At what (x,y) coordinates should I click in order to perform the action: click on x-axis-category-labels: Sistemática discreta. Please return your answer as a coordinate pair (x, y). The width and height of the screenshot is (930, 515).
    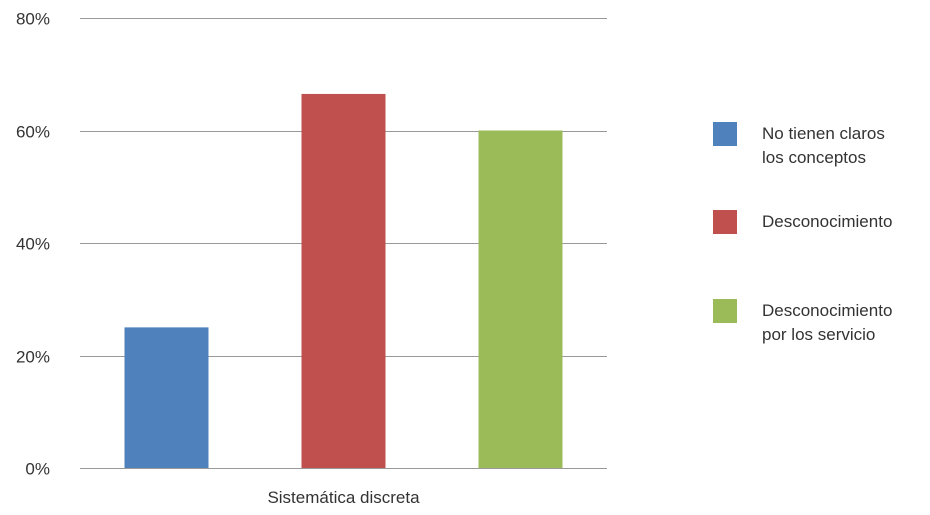
    Looking at the image, I should click on (343, 497).